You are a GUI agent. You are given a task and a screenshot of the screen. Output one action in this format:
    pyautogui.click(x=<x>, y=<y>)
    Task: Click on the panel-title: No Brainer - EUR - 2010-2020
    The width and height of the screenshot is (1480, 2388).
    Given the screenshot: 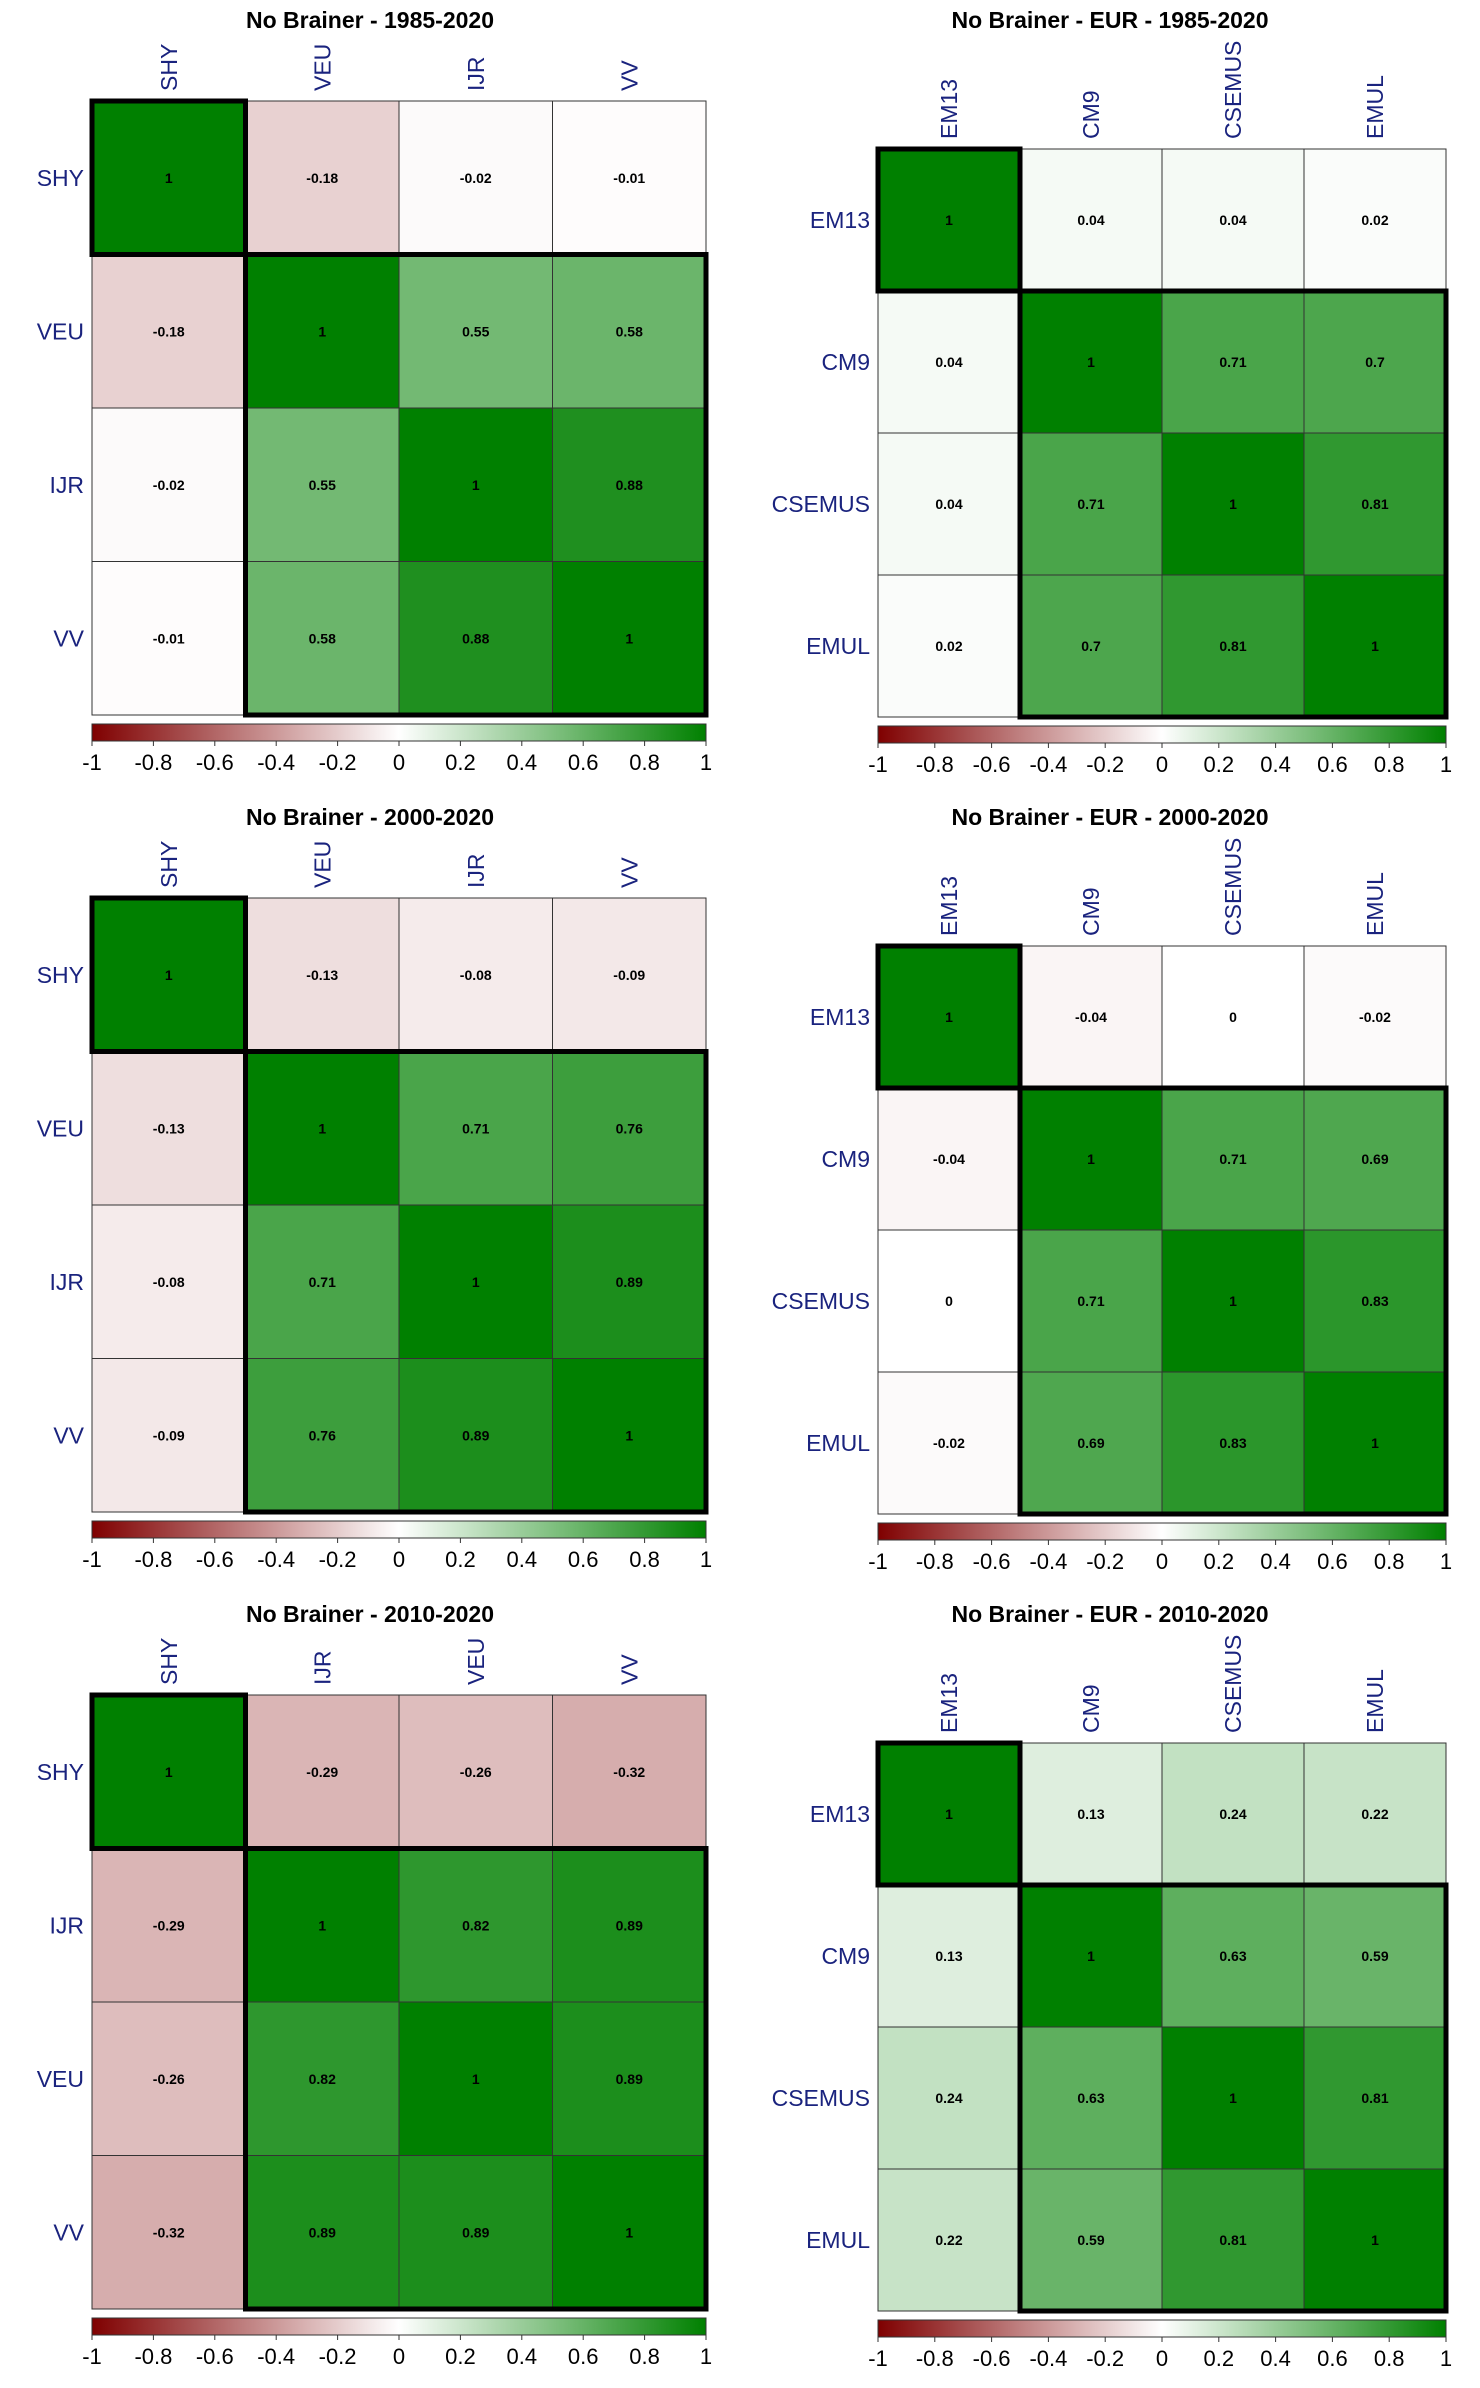 What is the action you would take?
    pyautogui.click(x=1109, y=1614)
    